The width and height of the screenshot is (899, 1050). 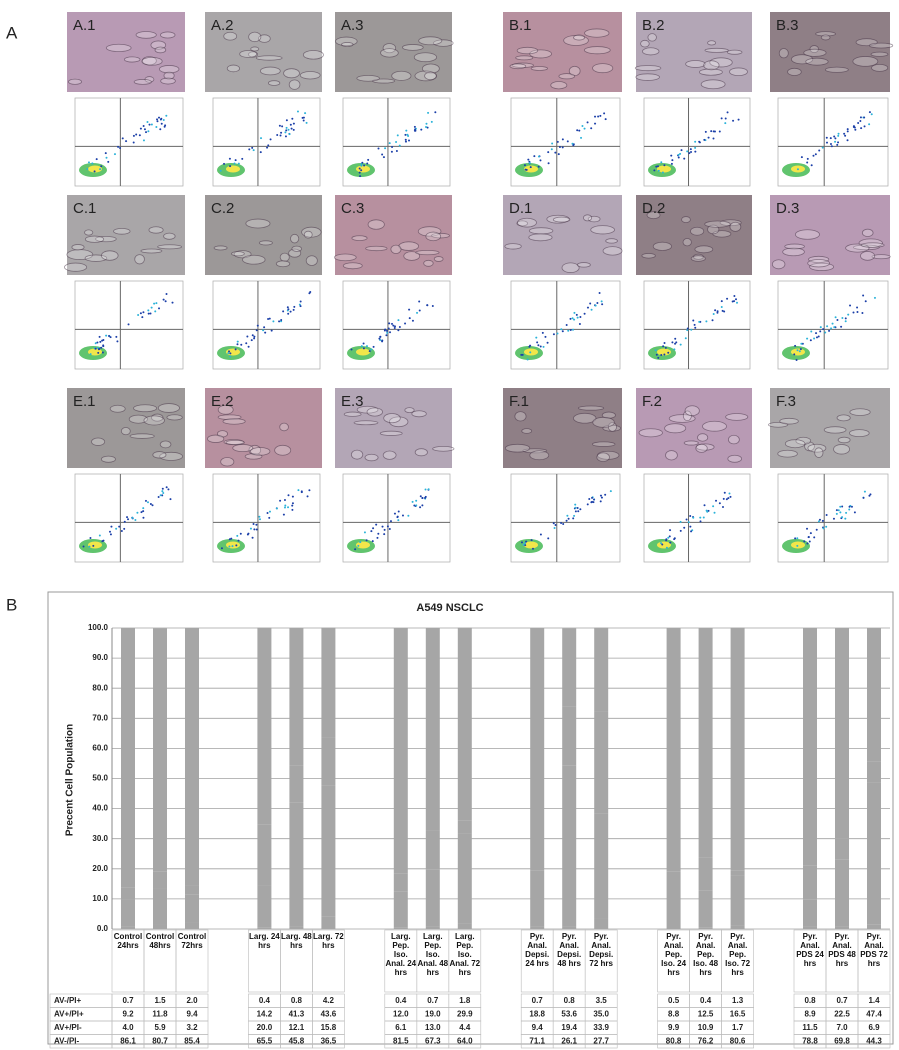 What do you see at coordinates (12, 32) in the screenshot?
I see `panel-letter: A` at bounding box center [12, 32].